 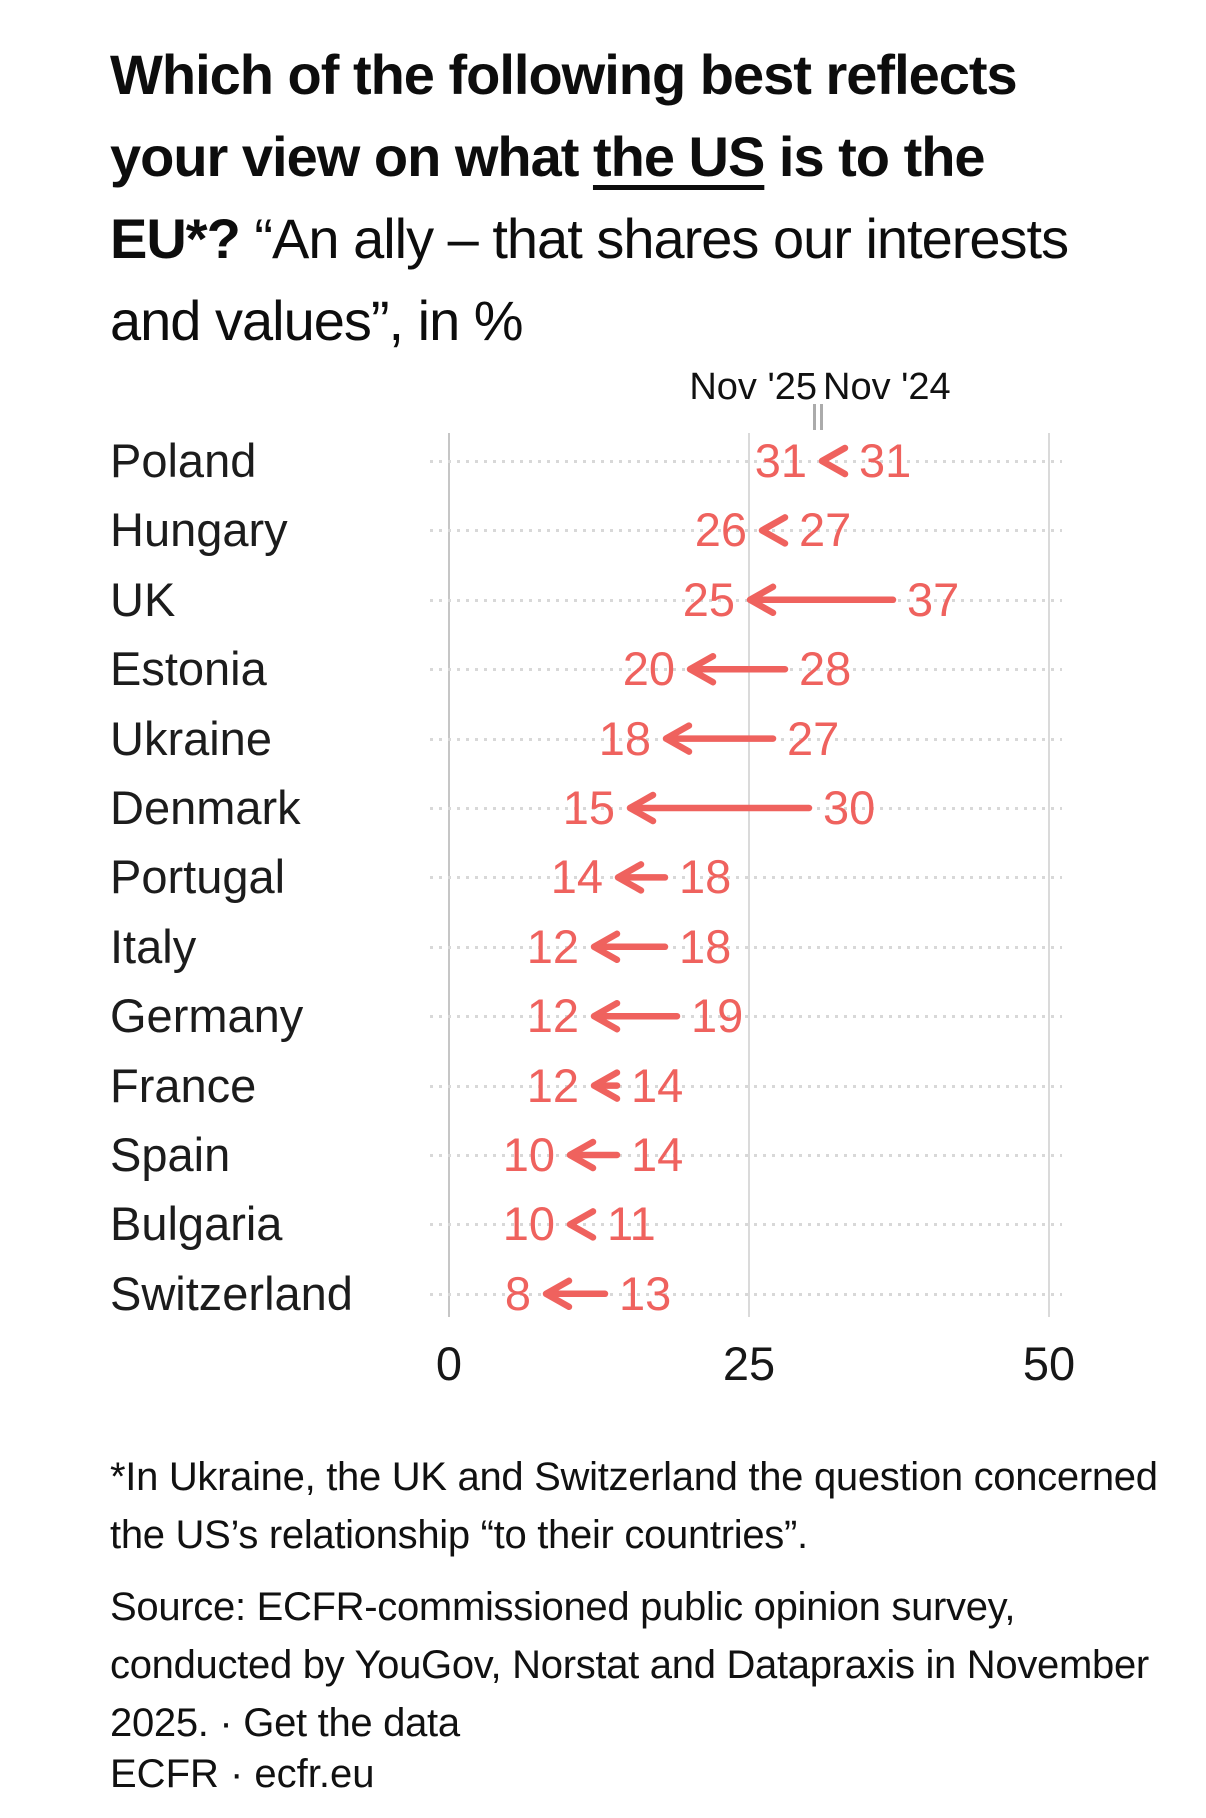 What do you see at coordinates (317, 320) in the screenshot?
I see `title-segment: and values”, in %` at bounding box center [317, 320].